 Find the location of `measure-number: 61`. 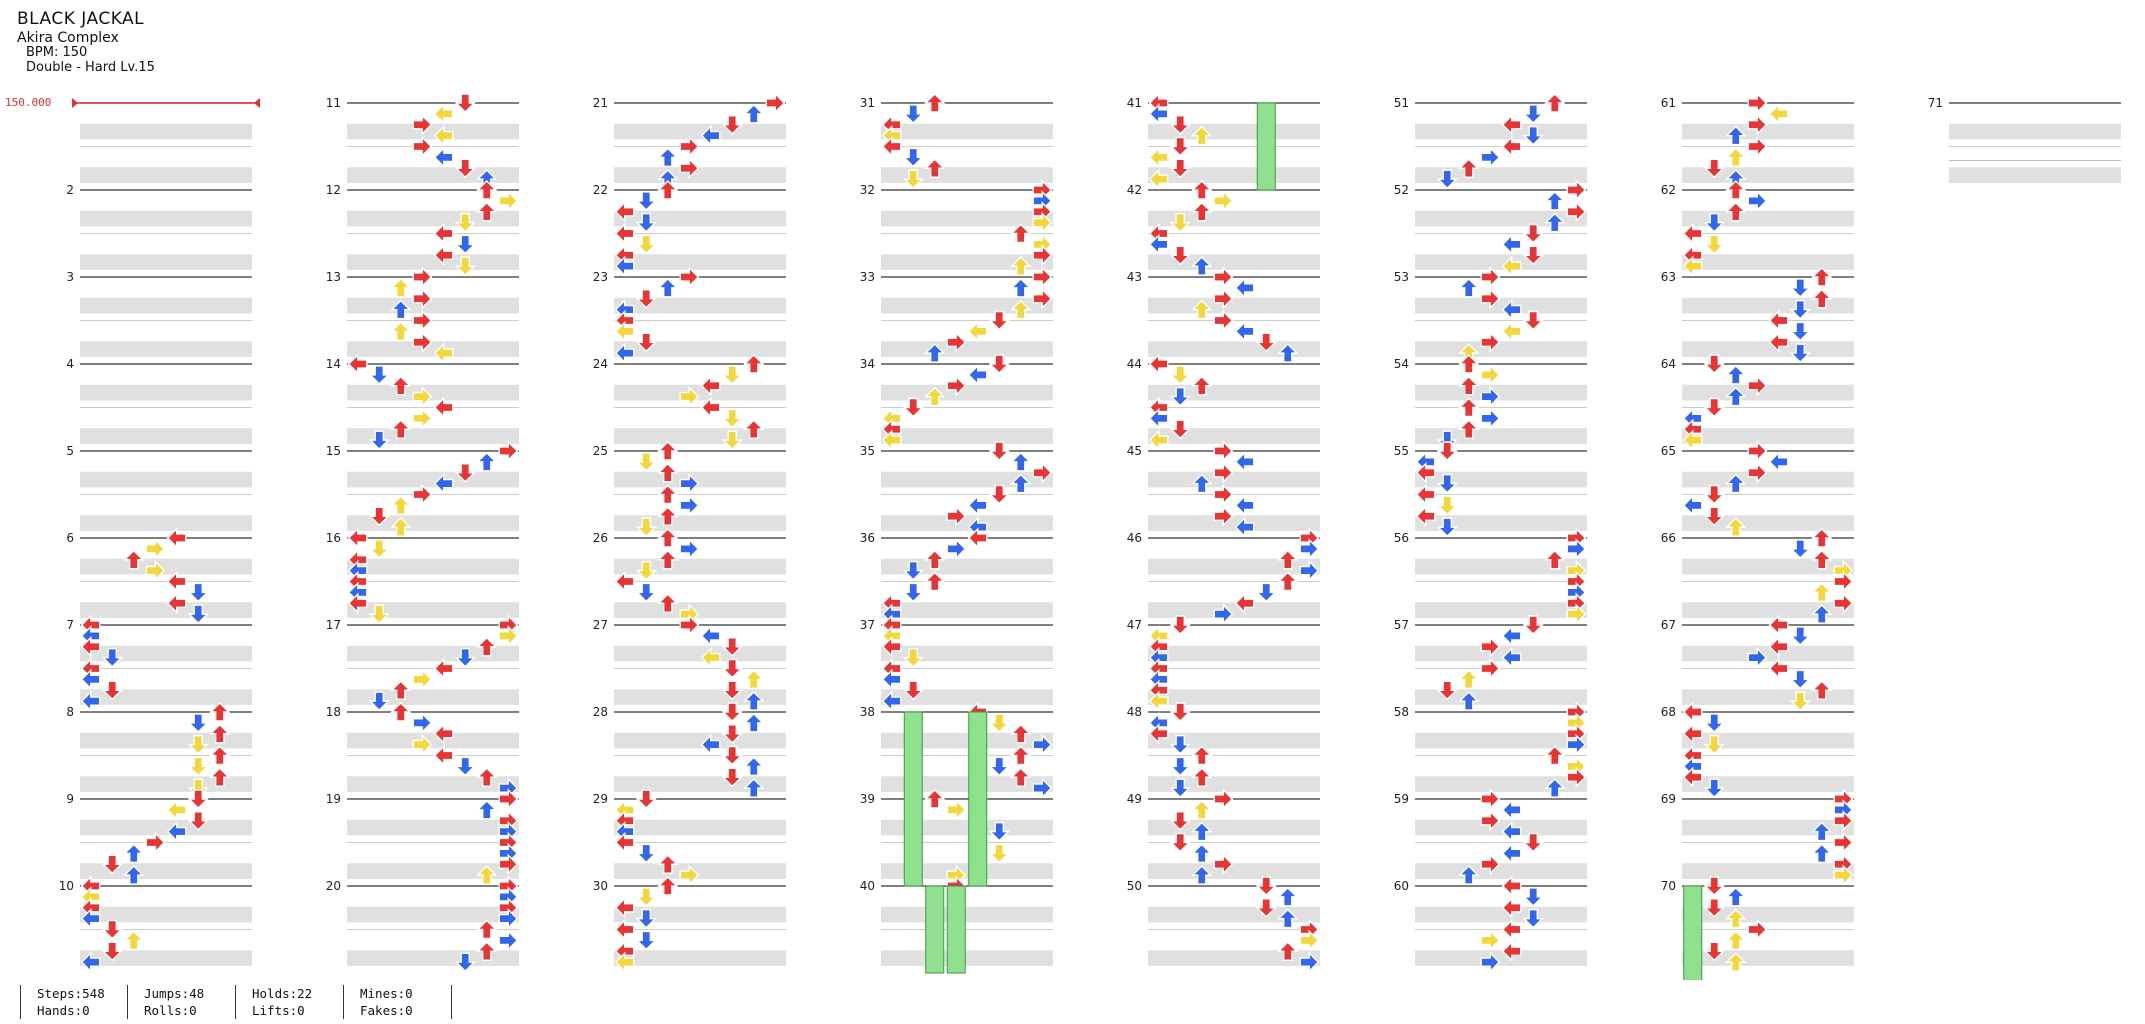

measure-number: 61 is located at coordinates (1668, 103).